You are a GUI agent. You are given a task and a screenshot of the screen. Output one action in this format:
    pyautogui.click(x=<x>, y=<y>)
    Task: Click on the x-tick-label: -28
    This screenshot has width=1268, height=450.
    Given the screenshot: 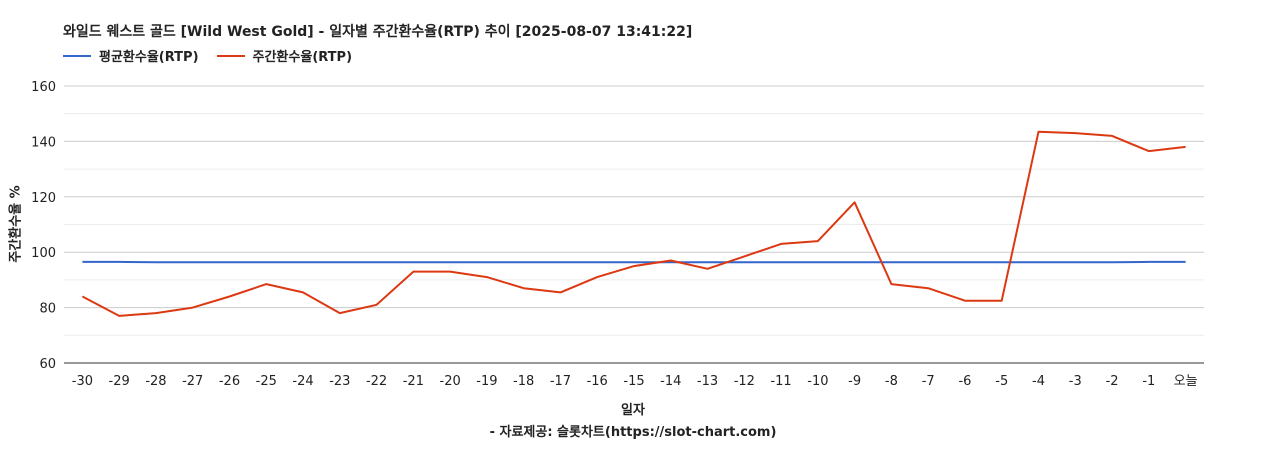 What is the action you would take?
    pyautogui.click(x=155, y=381)
    